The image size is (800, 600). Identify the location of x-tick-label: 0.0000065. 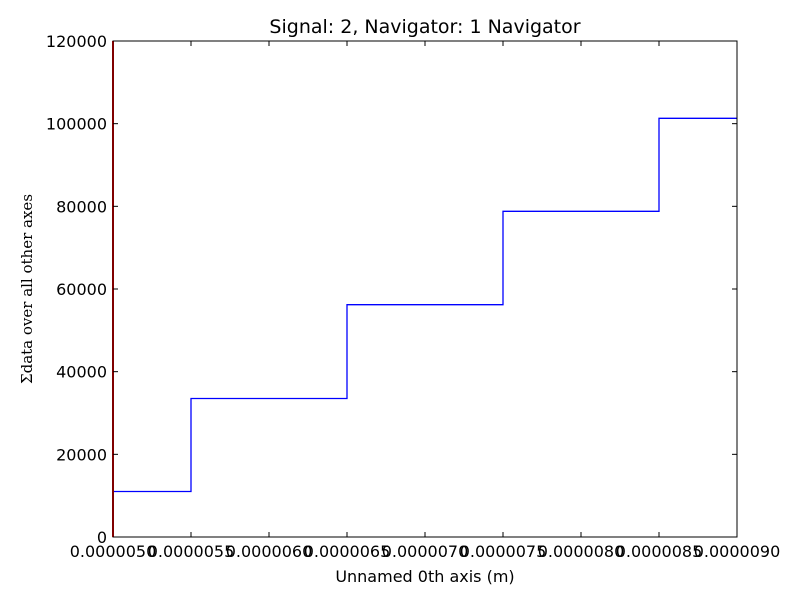
(347, 551).